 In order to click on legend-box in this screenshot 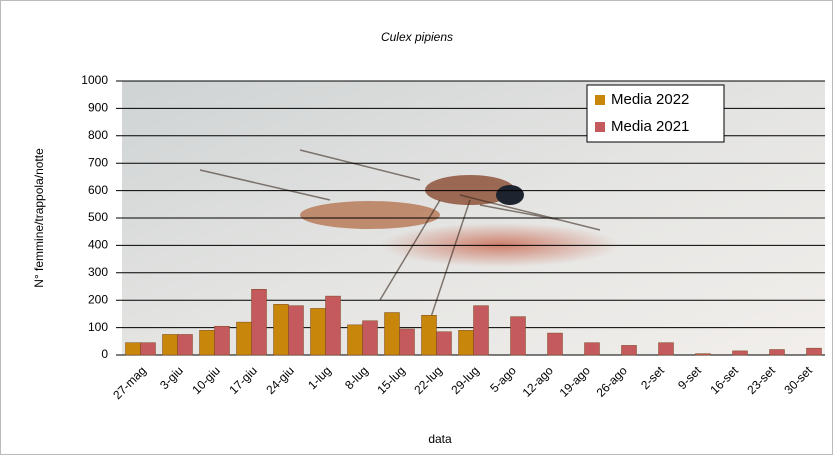, I will do `click(655, 113)`.